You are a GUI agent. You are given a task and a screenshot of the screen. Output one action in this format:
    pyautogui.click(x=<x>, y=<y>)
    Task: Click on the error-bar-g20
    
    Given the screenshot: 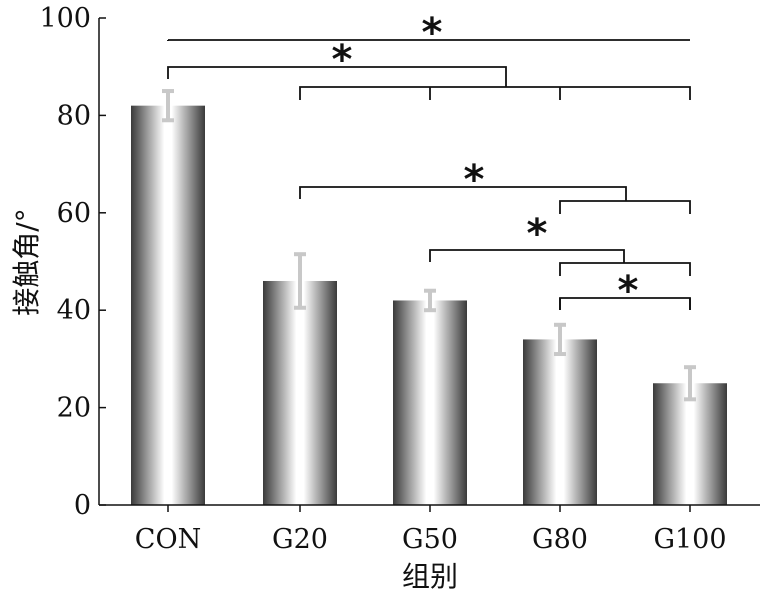 What is the action you would take?
    pyautogui.click(x=300, y=281)
    